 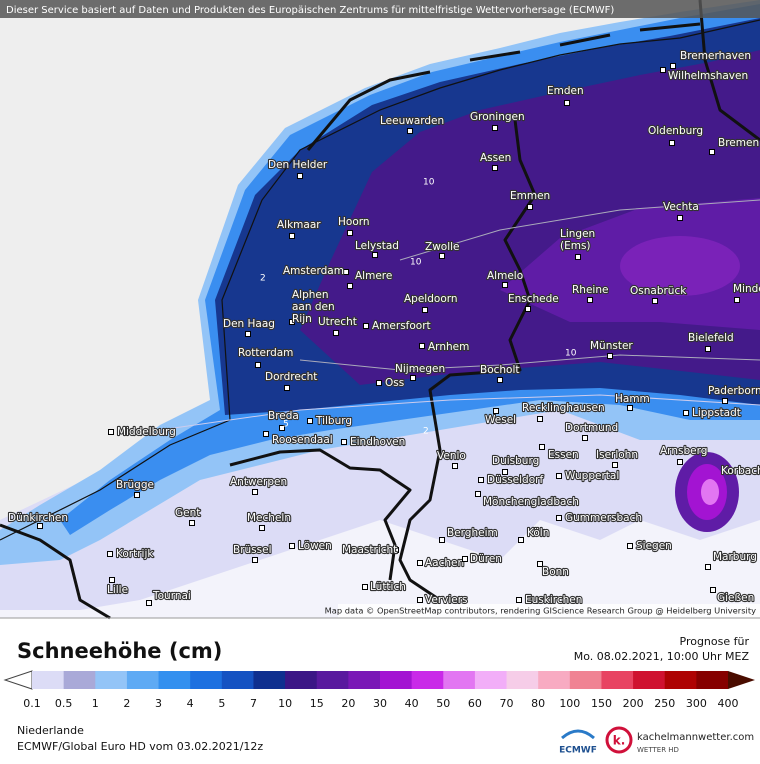 What do you see at coordinates (412, 121) in the screenshot?
I see `city-label: Leeuwarden` at bounding box center [412, 121].